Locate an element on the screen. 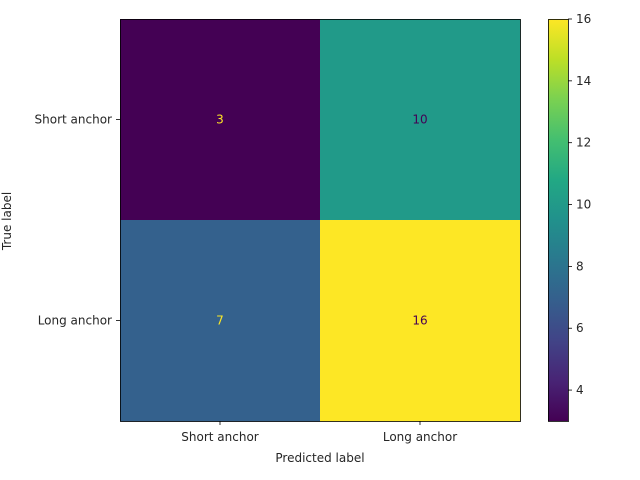 This screenshot has height=480, width=640. matrix-cell-value: 10 is located at coordinates (419, 120).